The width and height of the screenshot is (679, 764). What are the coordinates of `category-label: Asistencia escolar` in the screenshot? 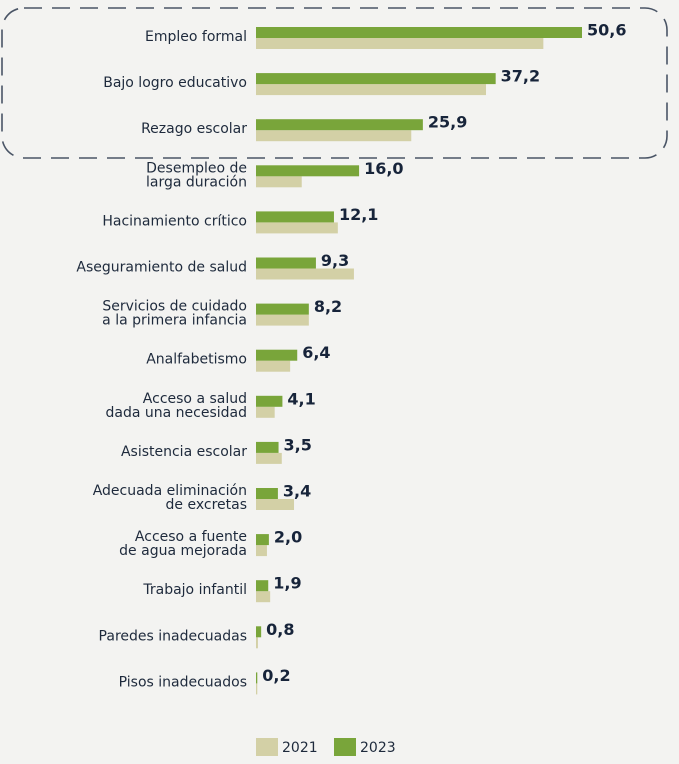 It's located at (184, 452).